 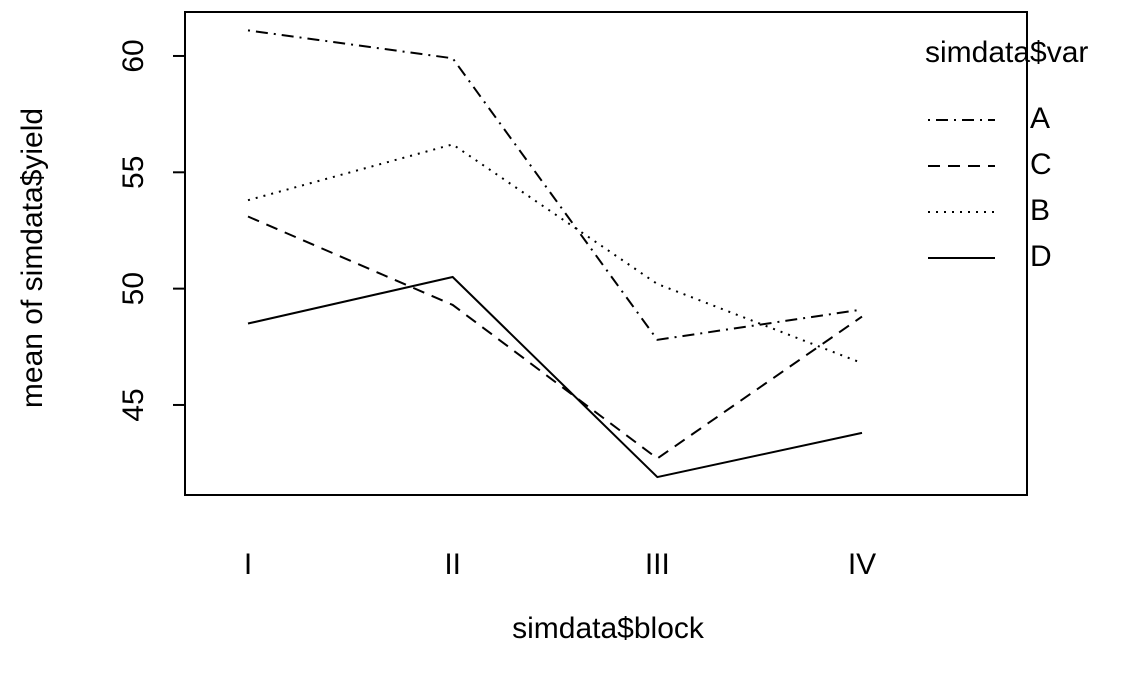 I want to click on legend-label: C, so click(x=1041, y=164).